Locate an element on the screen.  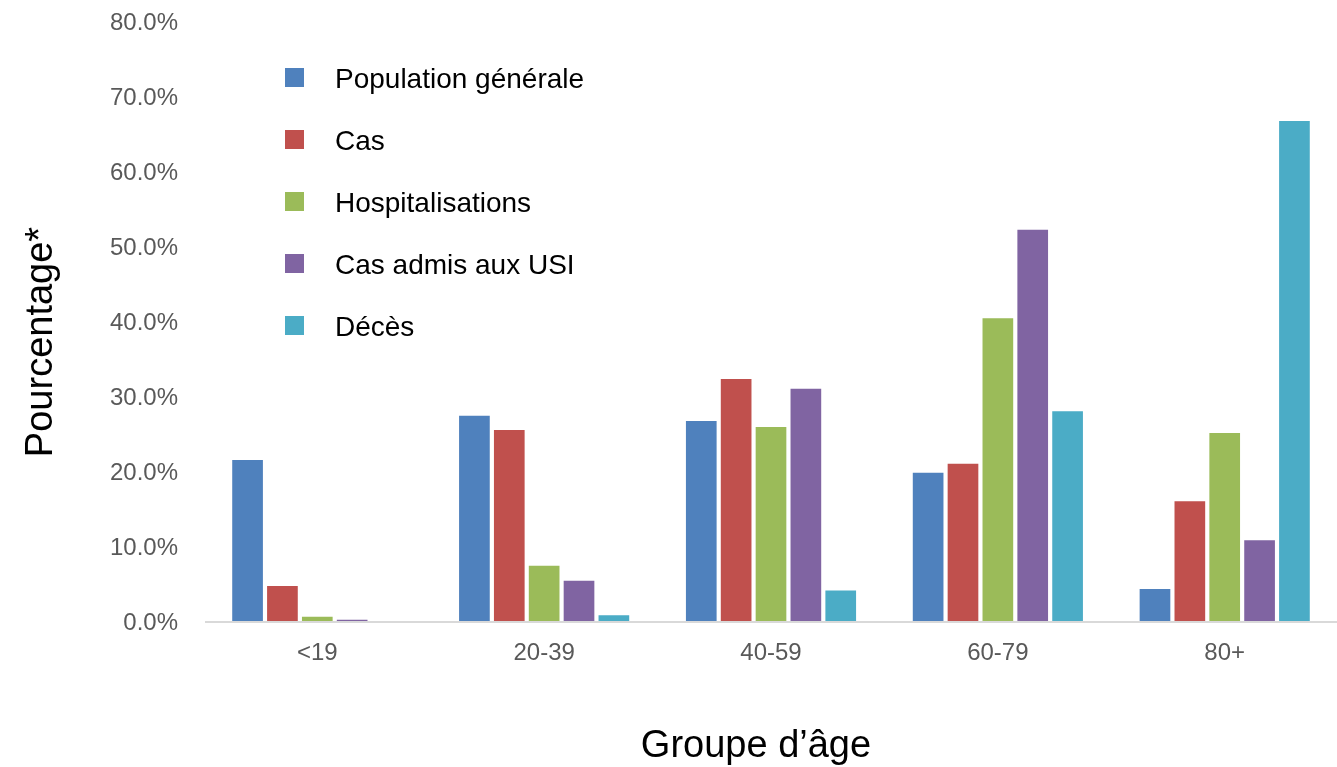
legend-label: Cas admis aux USI is located at coordinates (455, 264).